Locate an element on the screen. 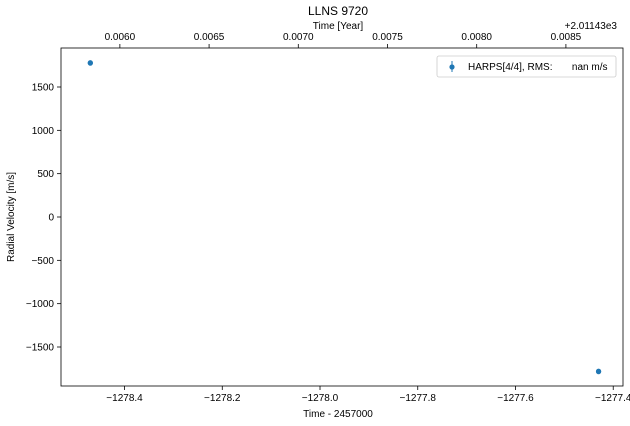 This screenshot has width=630, height=426. chart-title: LLNS 9720 is located at coordinates (338, 11).